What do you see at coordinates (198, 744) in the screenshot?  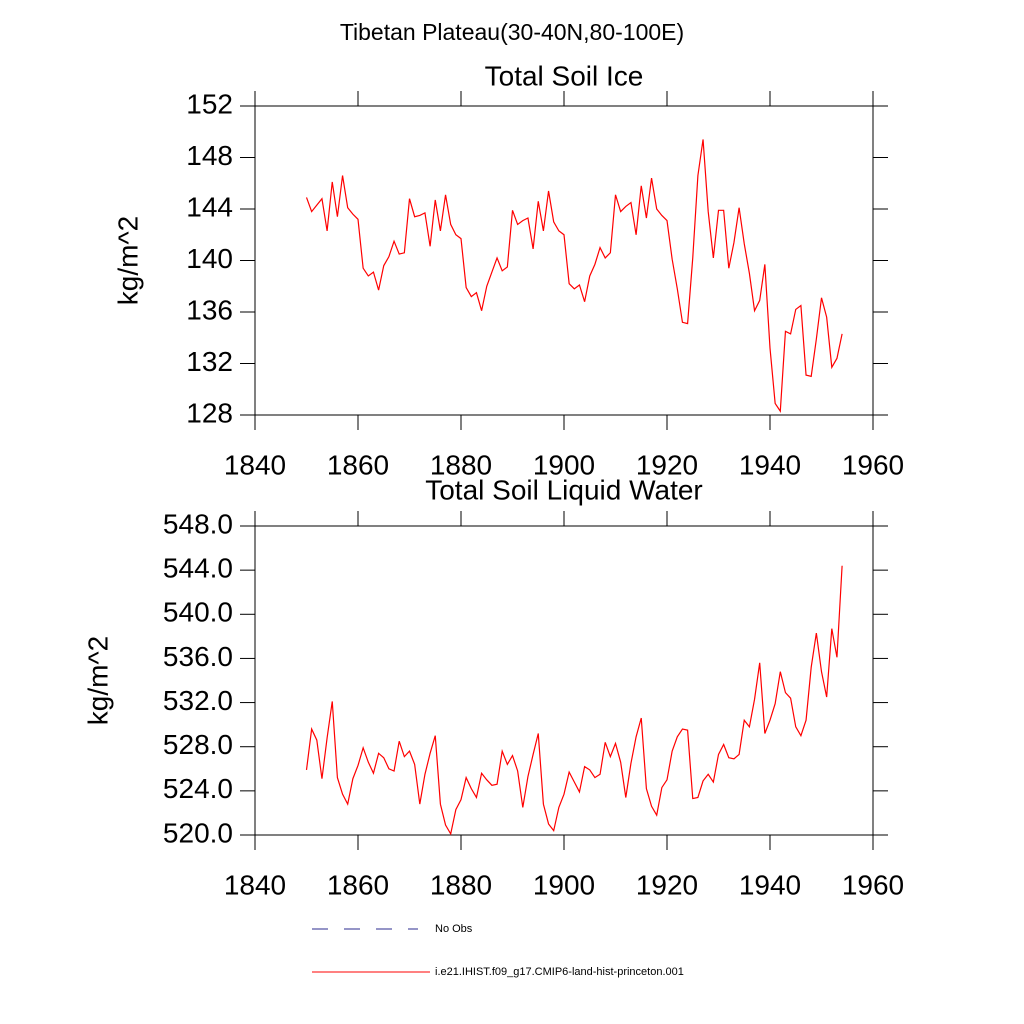 I see `y-tick-label: 528.0` at bounding box center [198, 744].